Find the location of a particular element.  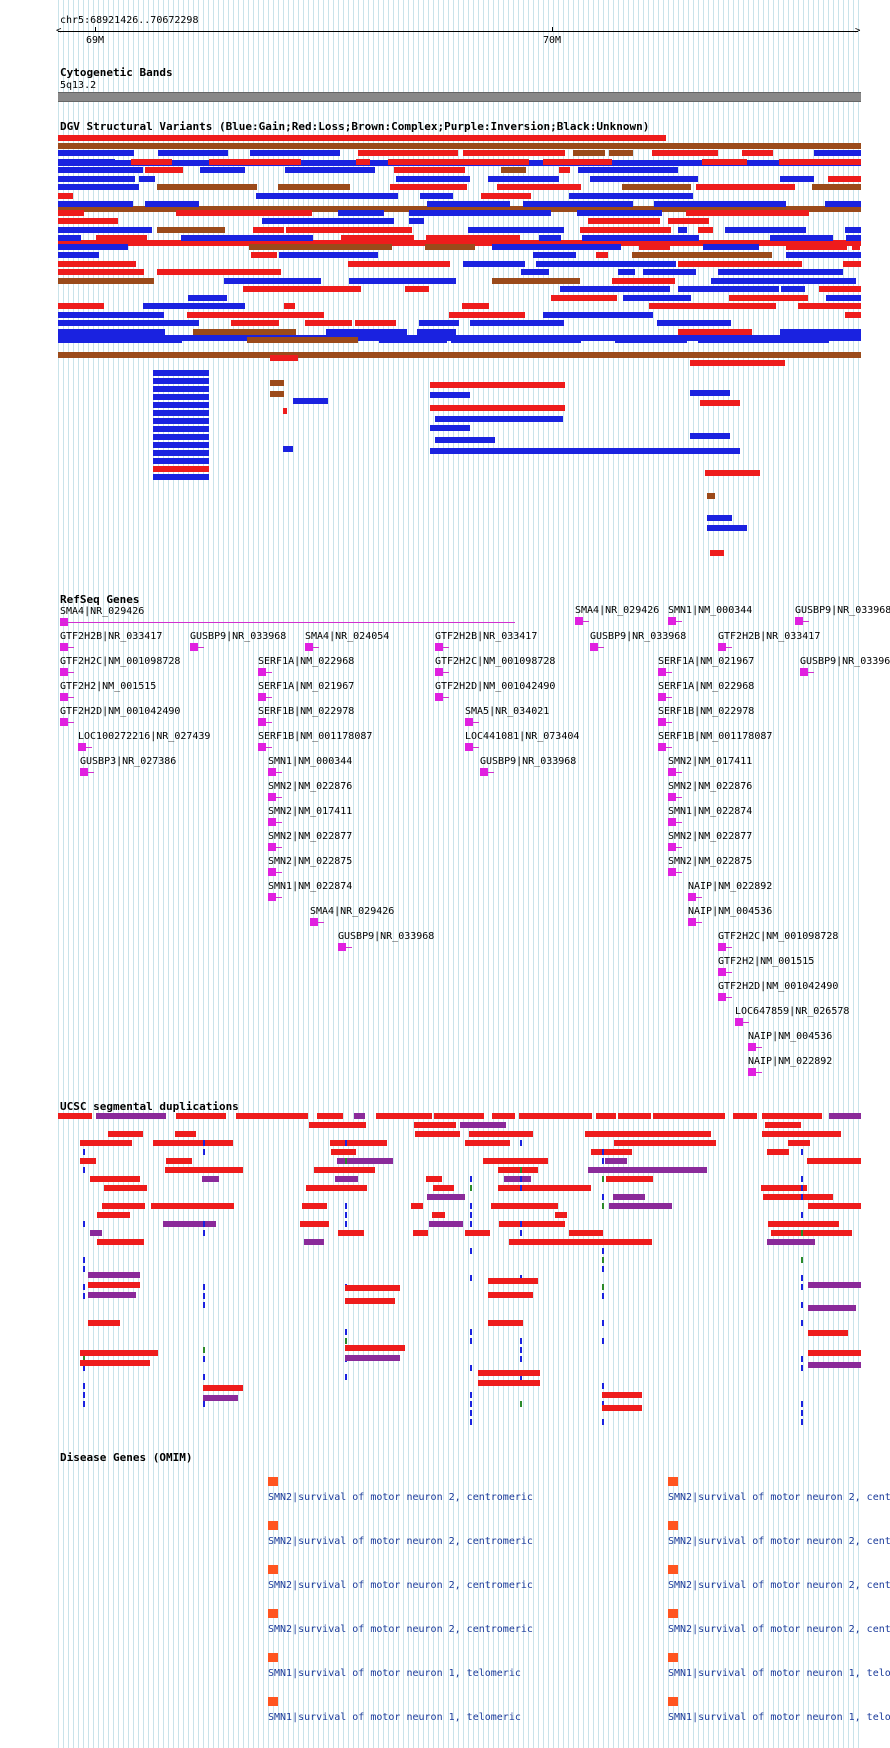

refseq-gene-label: SMA5|NR_034021 is located at coordinates (507, 711).